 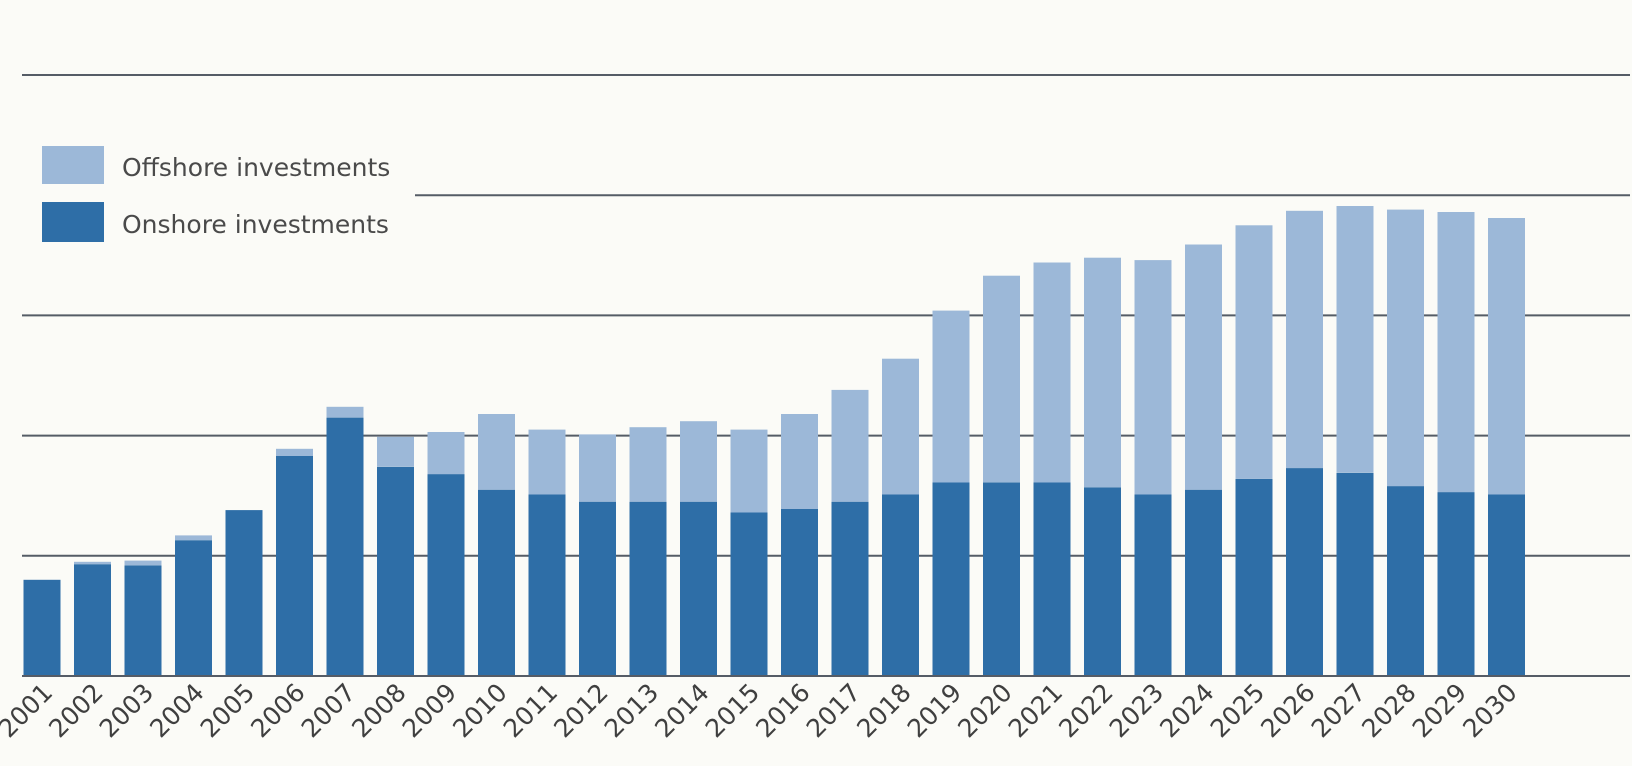 What do you see at coordinates (277, 710) in the screenshot?
I see `x-tick-label: 2006` at bounding box center [277, 710].